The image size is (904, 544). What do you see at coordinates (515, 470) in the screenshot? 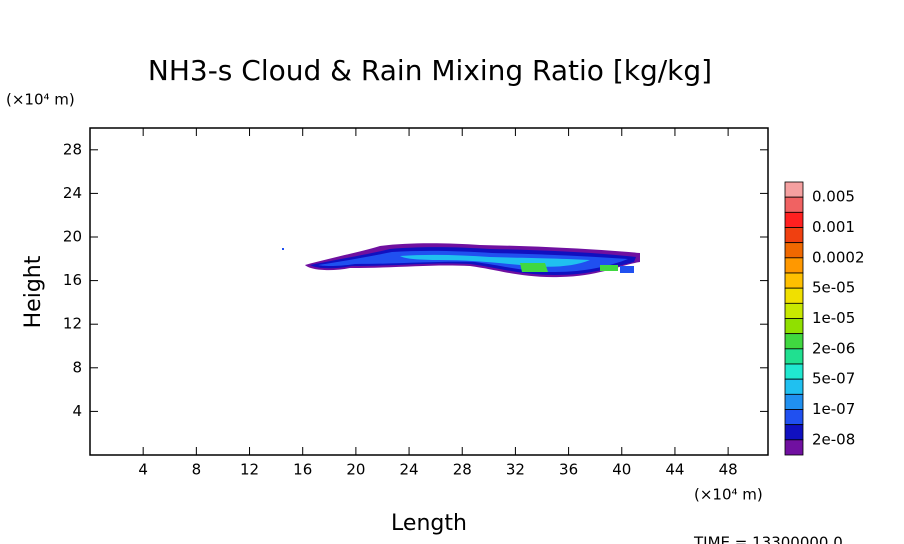
I see `x-tick-label: 32` at bounding box center [515, 470].